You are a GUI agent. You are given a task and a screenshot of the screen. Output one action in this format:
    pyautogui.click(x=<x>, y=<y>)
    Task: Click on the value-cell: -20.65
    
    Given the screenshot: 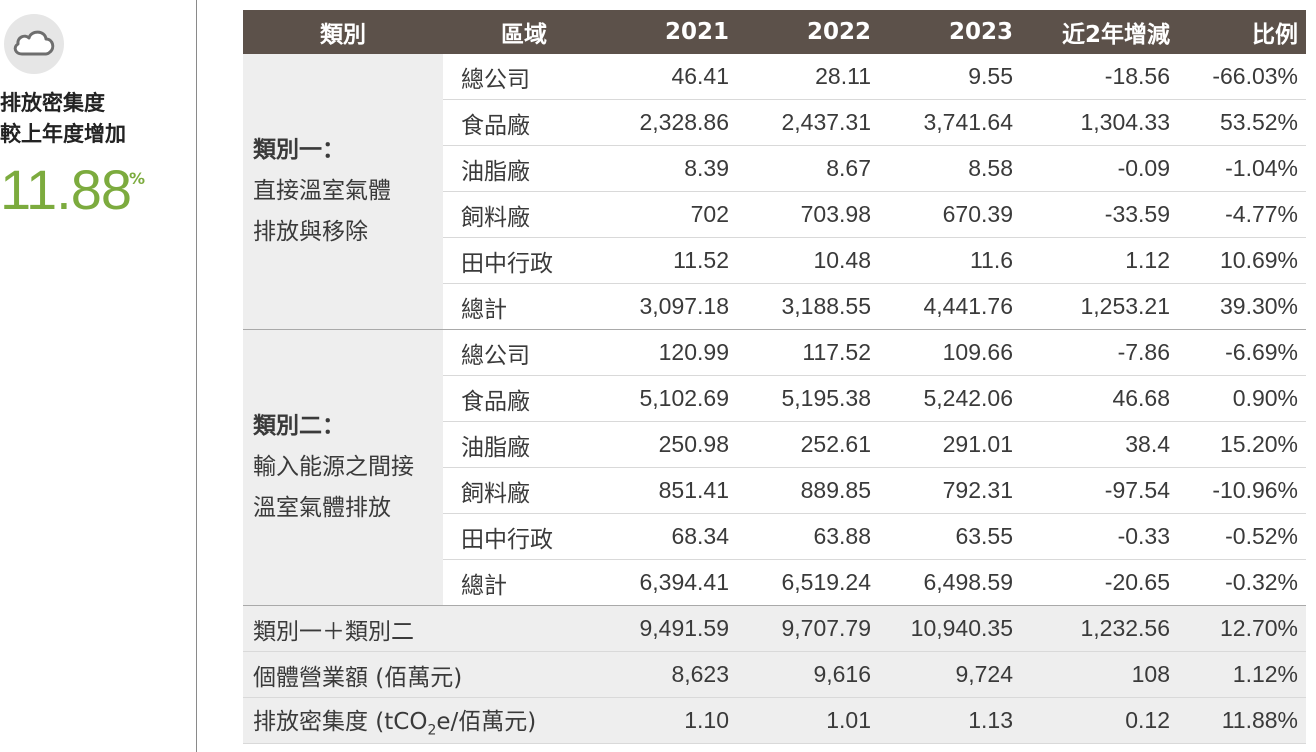 What is the action you would take?
    pyautogui.click(x=1099, y=582)
    